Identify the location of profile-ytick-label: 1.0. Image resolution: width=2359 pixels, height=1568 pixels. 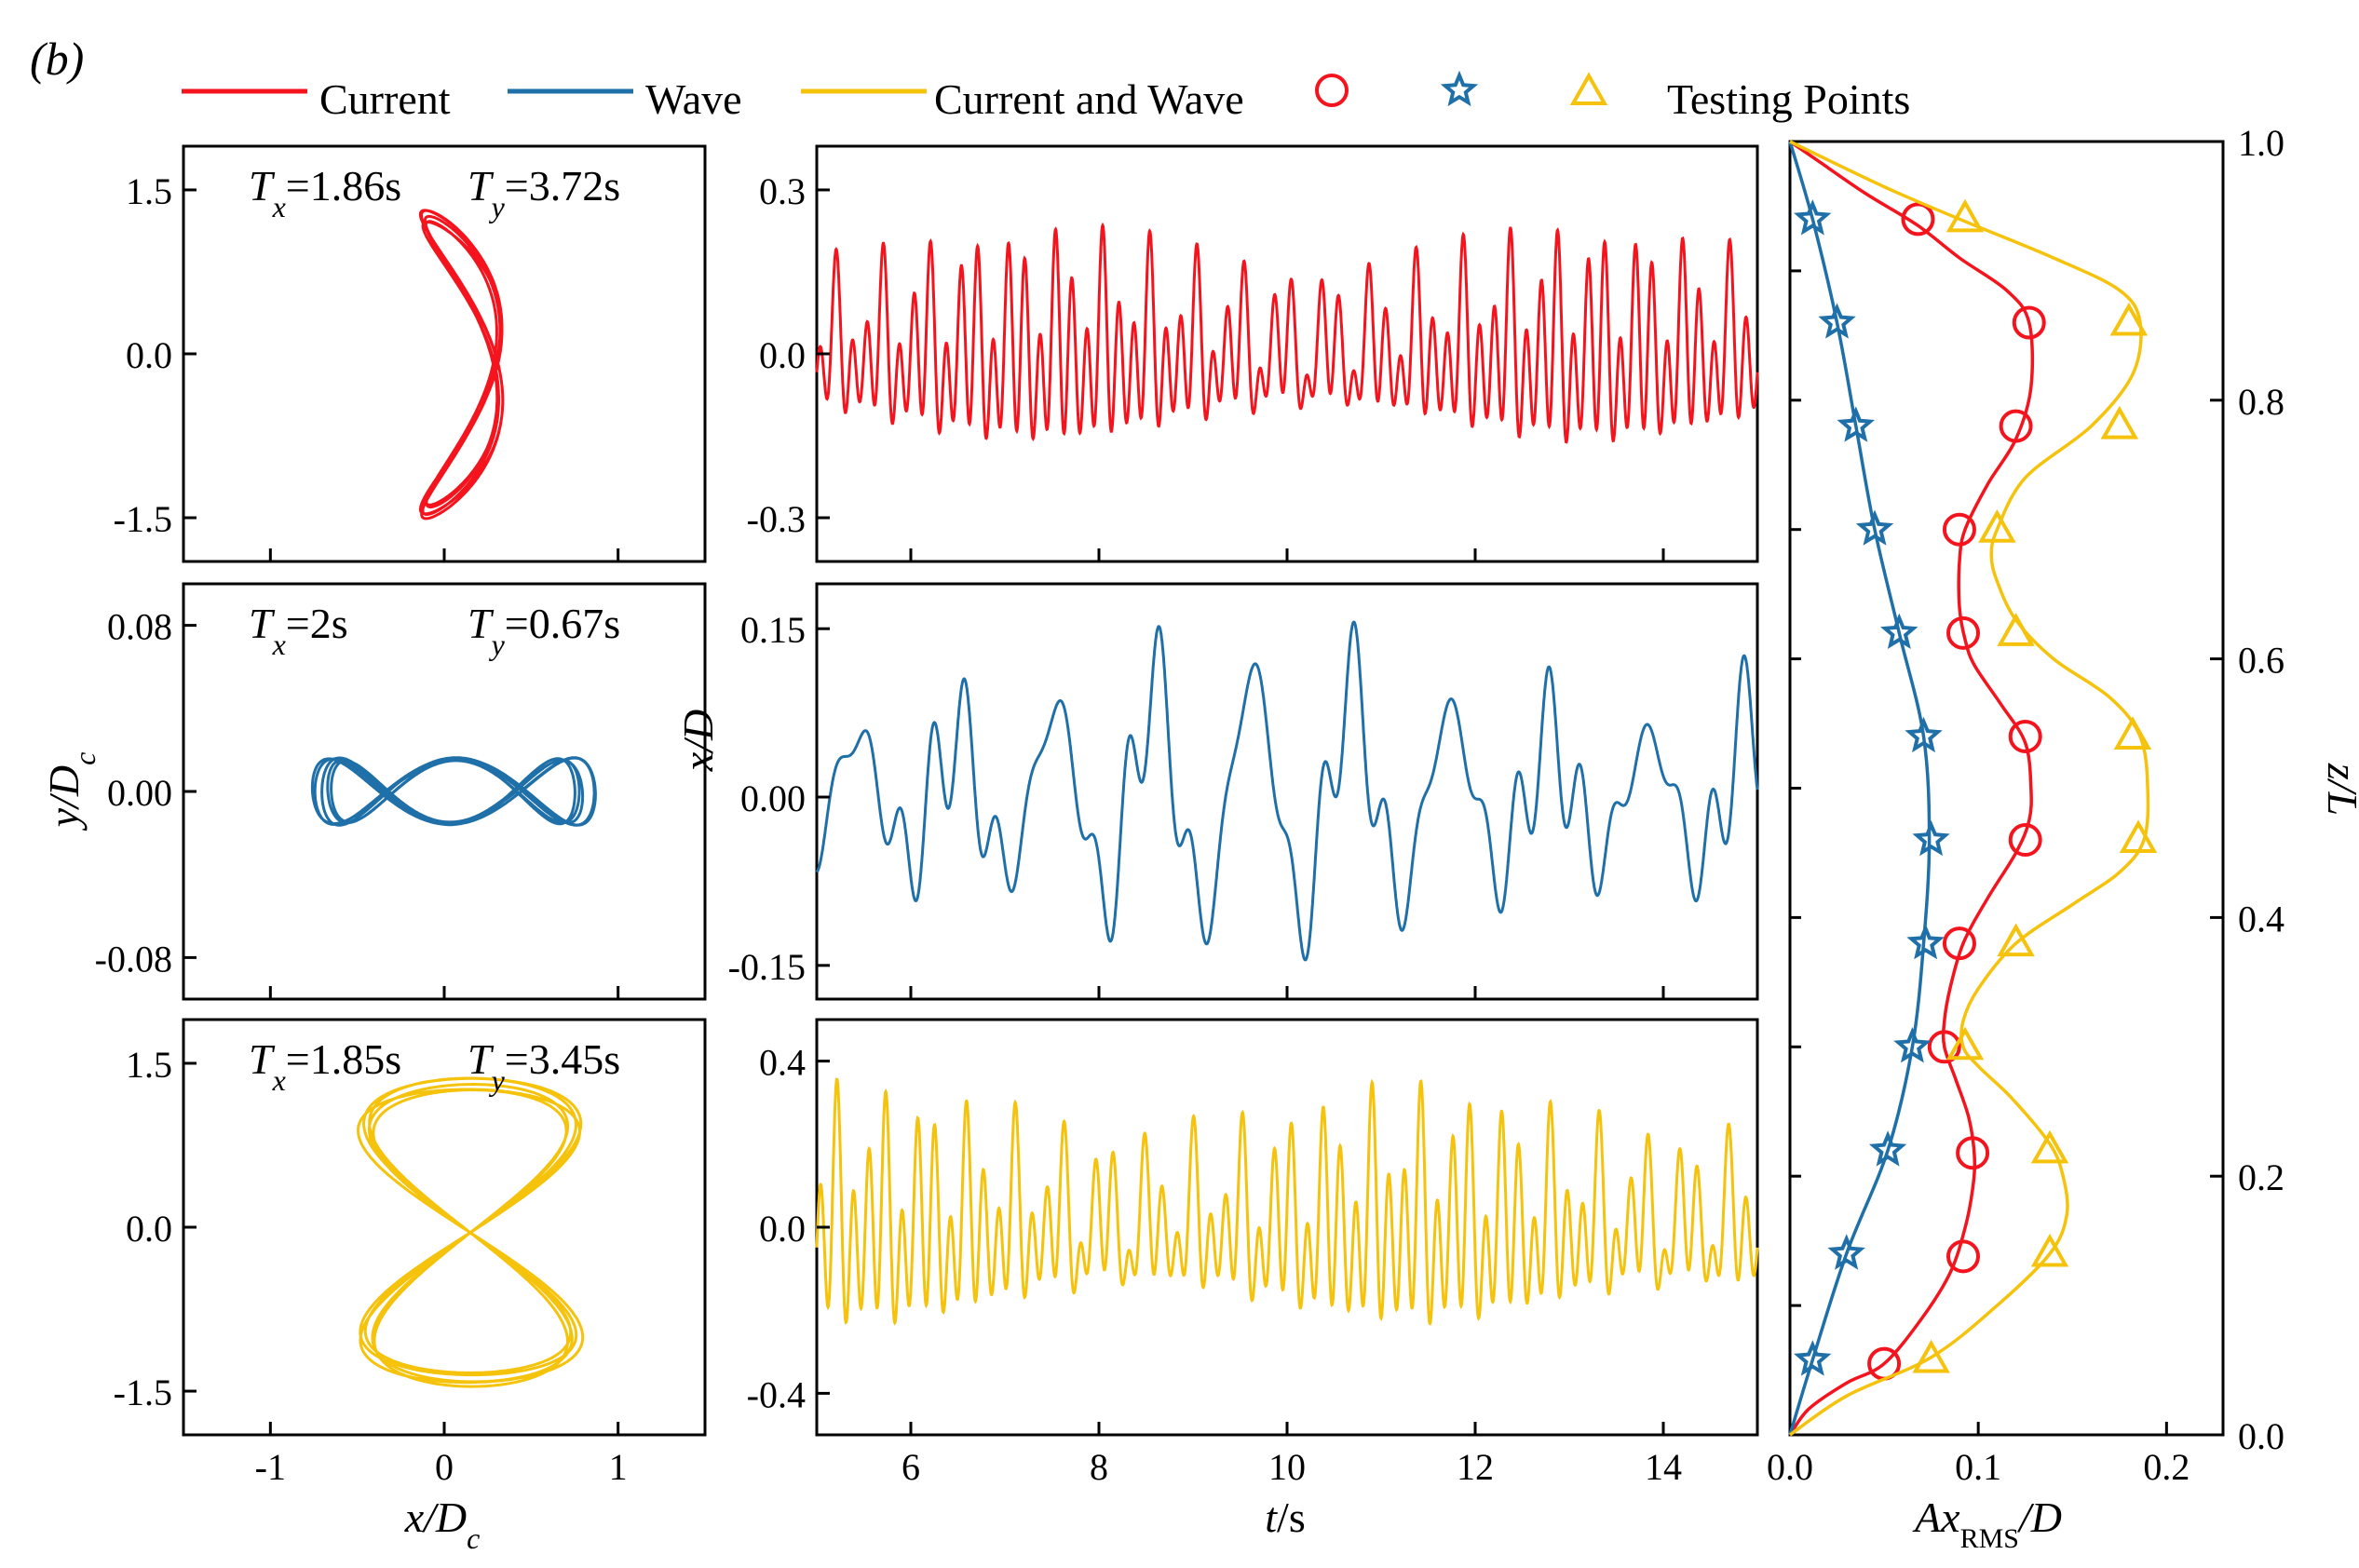
(2261, 143).